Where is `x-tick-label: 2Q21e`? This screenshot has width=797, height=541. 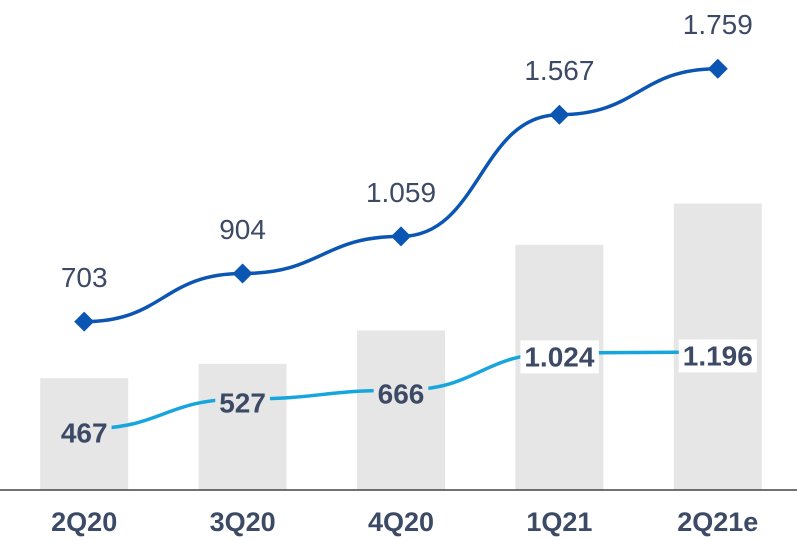 x-tick-label: 2Q21e is located at coordinates (717, 522).